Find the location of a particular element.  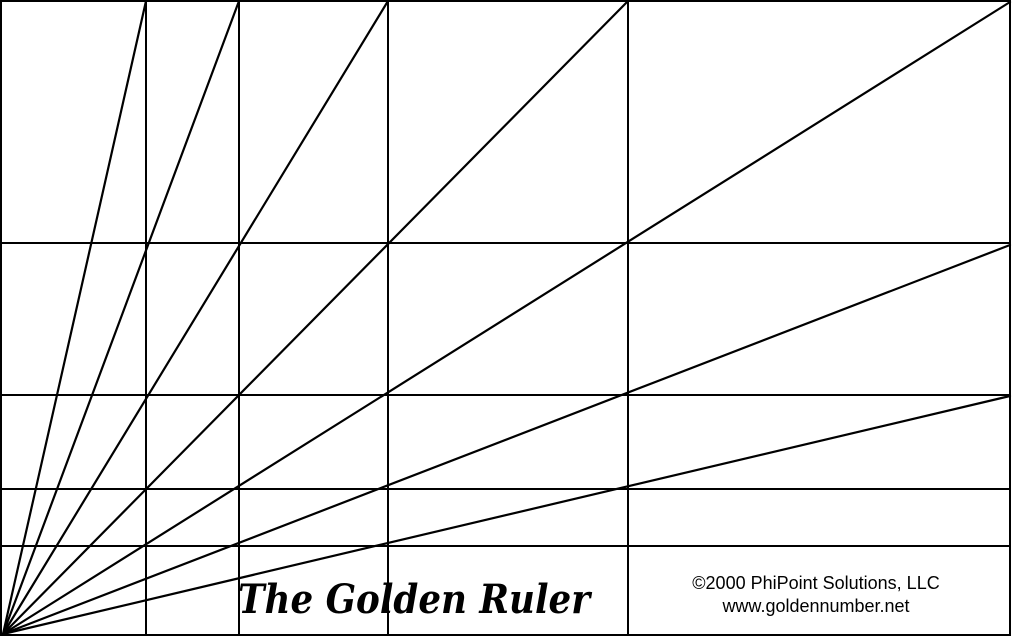

copyright-notice: ©2000 PhiPoint Solutions, LLC is located at coordinates (815, 583).